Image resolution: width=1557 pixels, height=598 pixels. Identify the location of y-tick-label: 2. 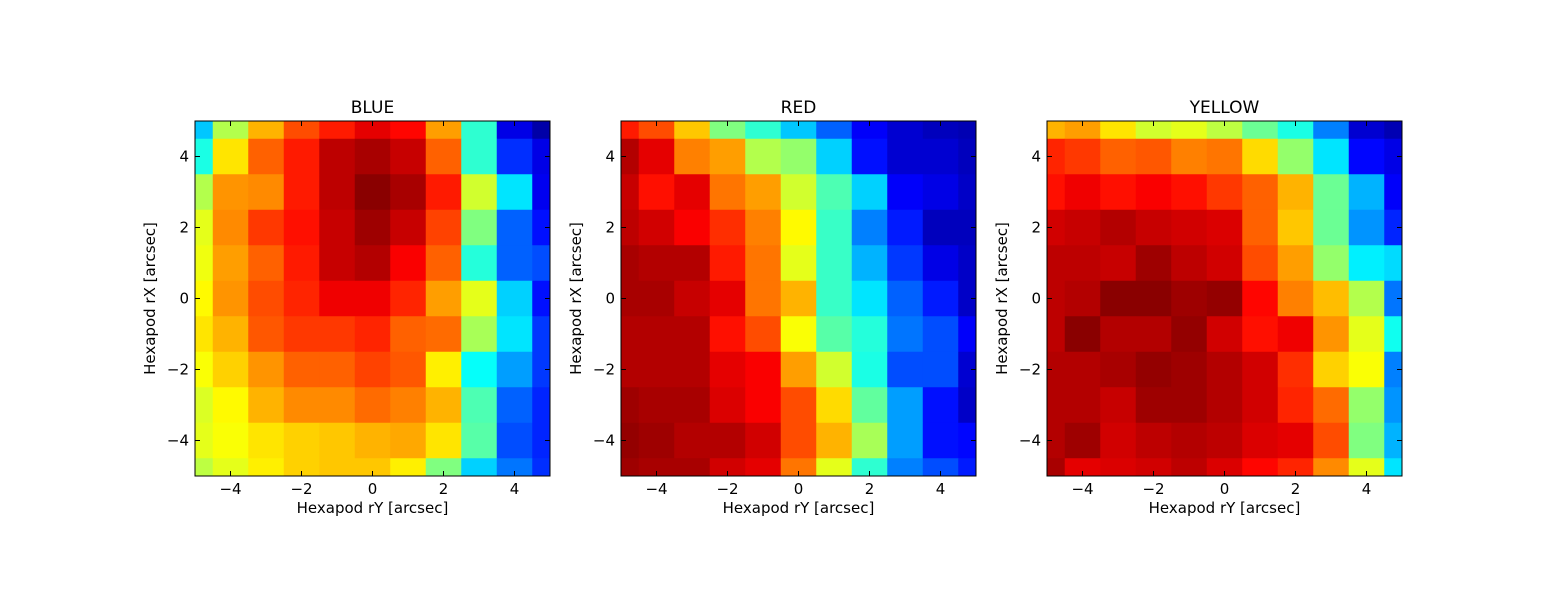
(1036, 228).